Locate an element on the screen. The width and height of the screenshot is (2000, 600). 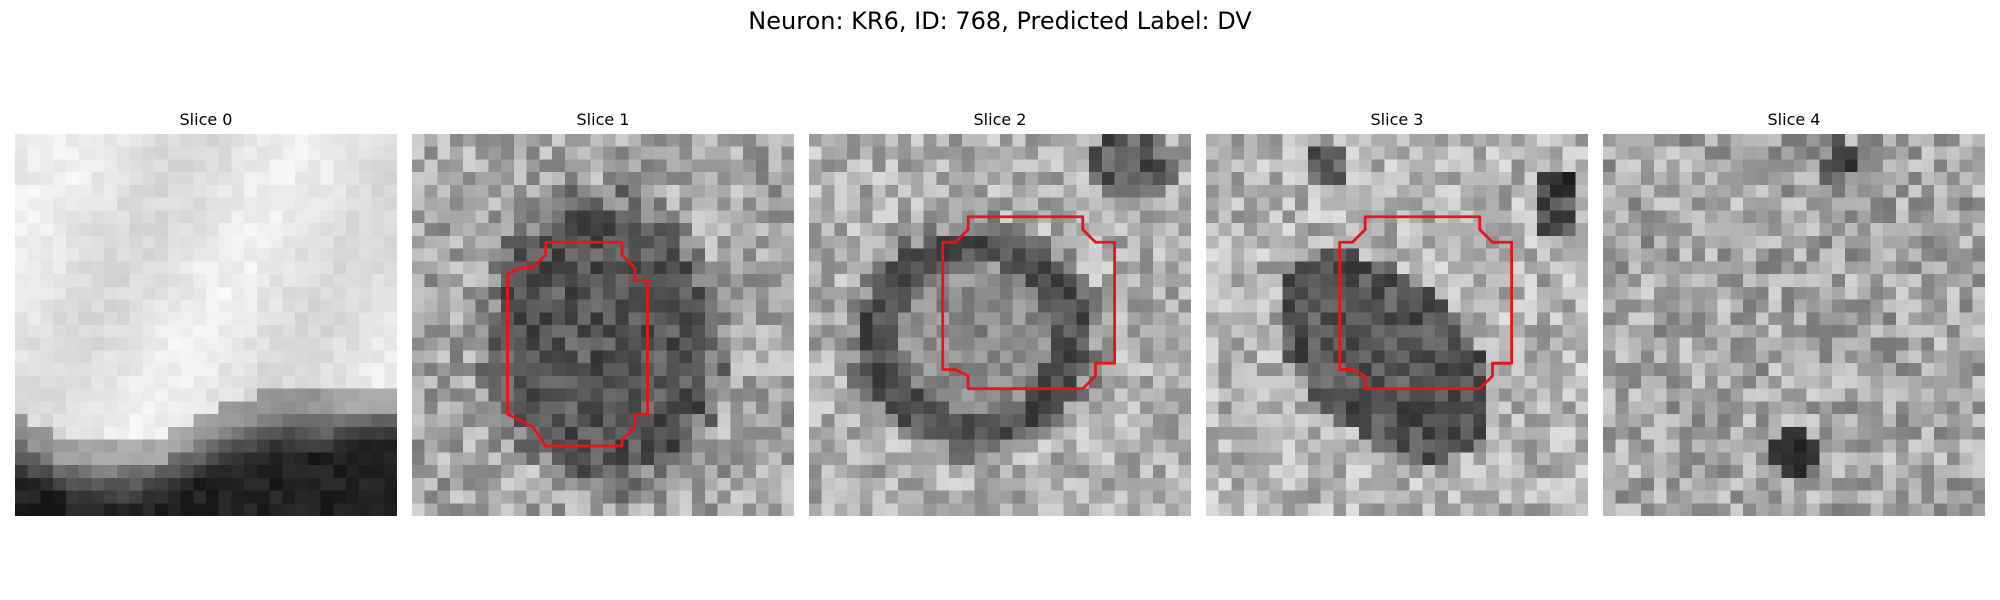
panel-4-title: Slice 4 is located at coordinates (1794, 119).